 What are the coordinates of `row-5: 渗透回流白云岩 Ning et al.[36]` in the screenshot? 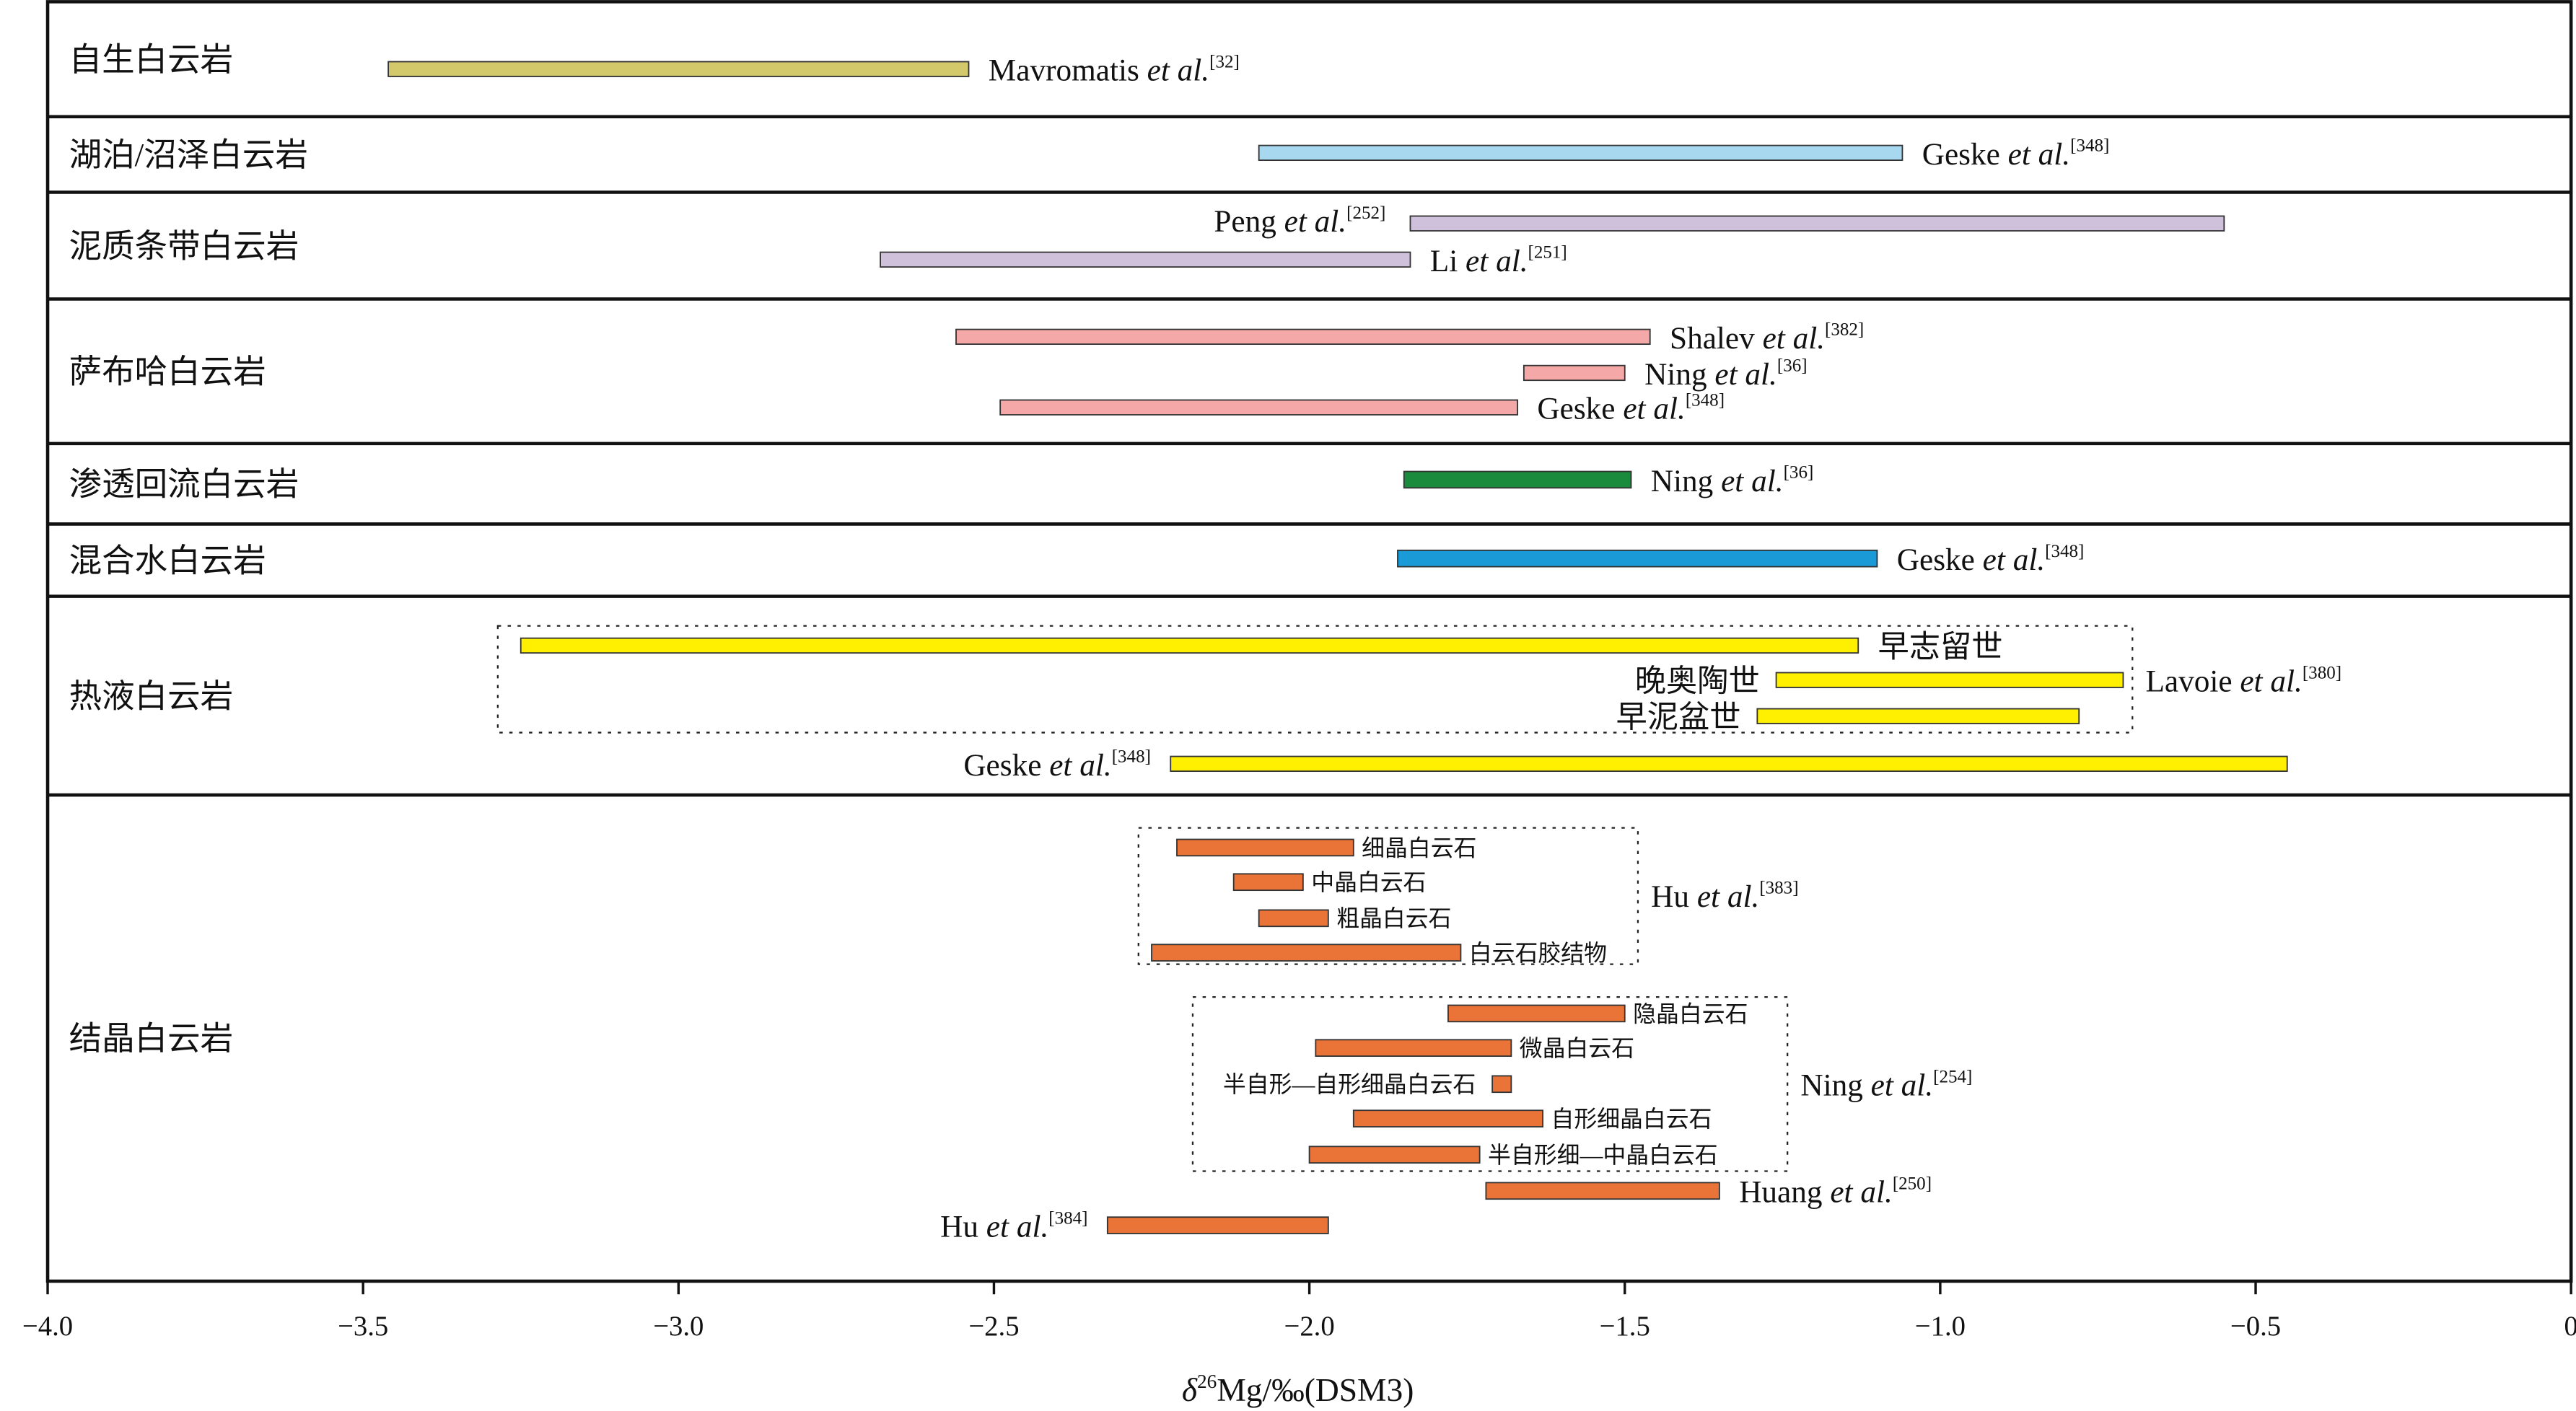 It's located at (941, 483).